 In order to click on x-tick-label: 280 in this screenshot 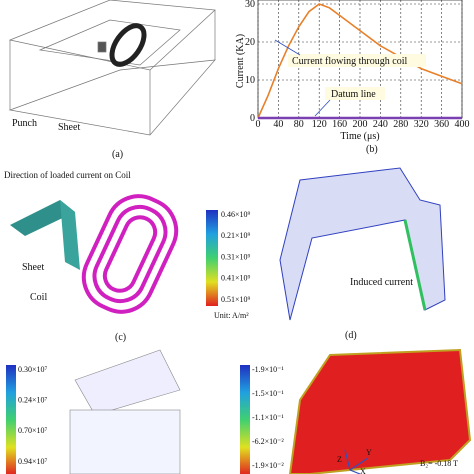, I will do `click(400, 124)`.